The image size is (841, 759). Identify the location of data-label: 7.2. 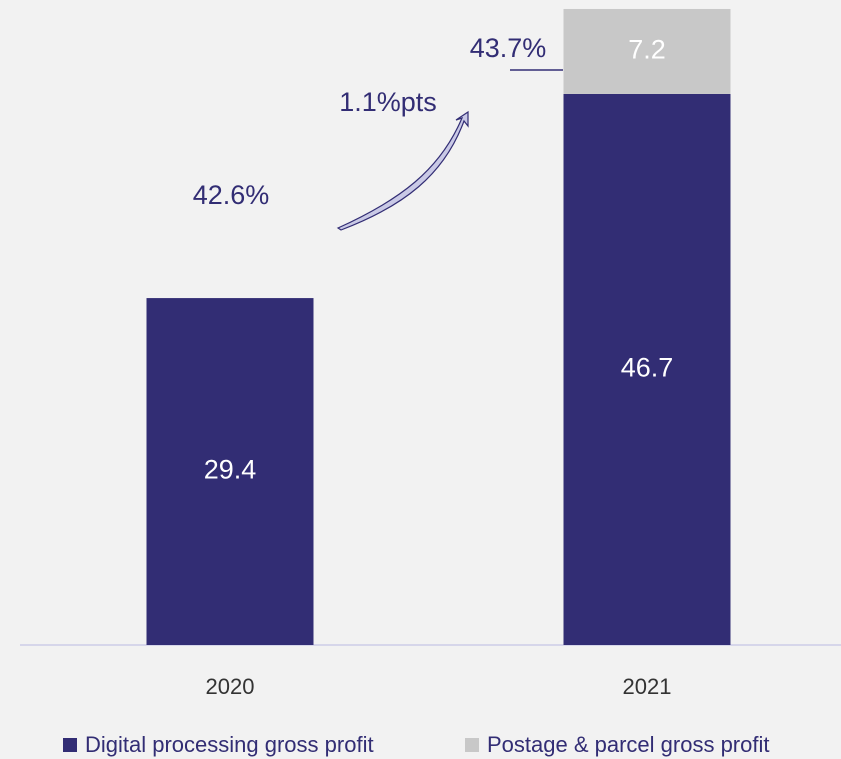
(647, 50).